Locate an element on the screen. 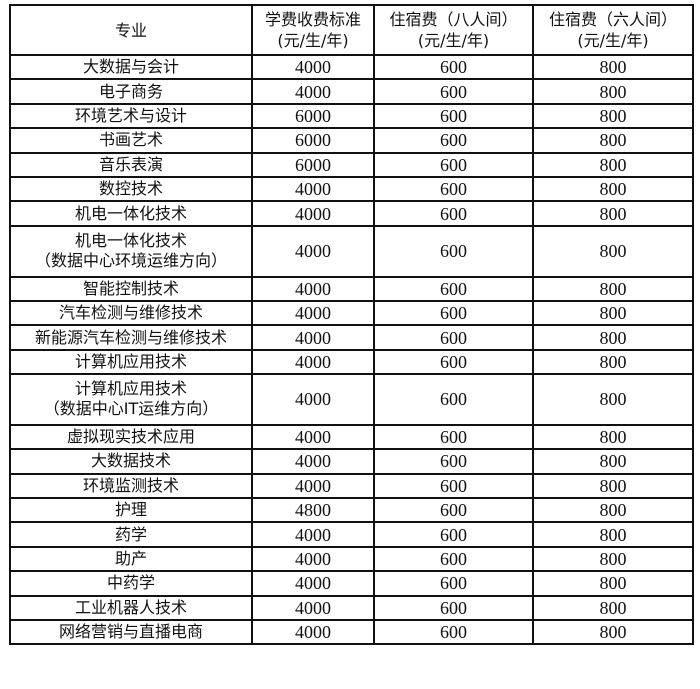 This screenshot has height=689, width=700. major-cell: 大数据技术 is located at coordinates (131, 461).